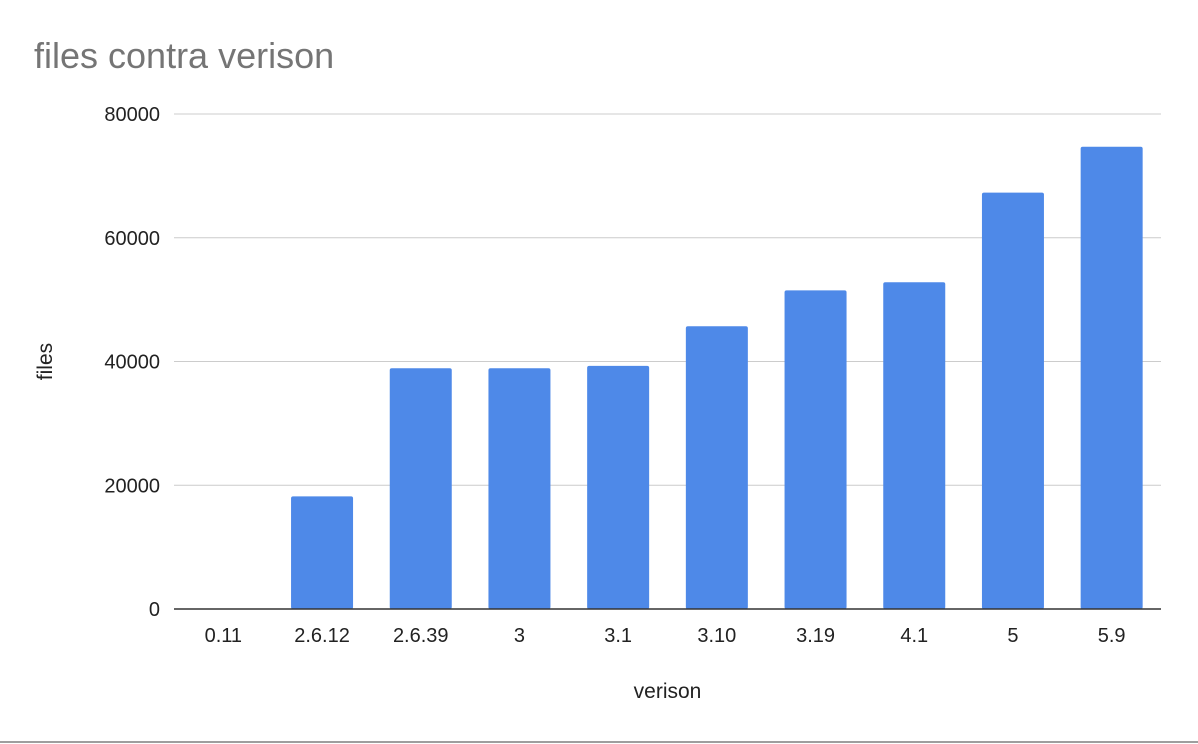  What do you see at coordinates (815, 636) in the screenshot?
I see `x-tick-label: 3.19` at bounding box center [815, 636].